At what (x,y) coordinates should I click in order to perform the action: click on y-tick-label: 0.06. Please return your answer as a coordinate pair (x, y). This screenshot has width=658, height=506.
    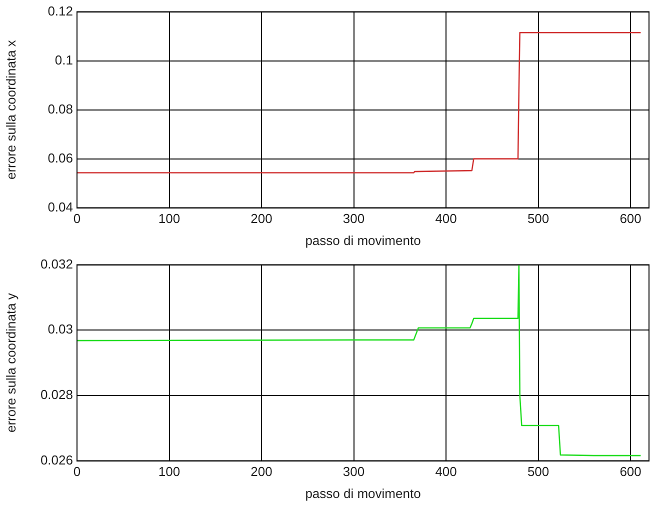
    Looking at the image, I should click on (60, 158).